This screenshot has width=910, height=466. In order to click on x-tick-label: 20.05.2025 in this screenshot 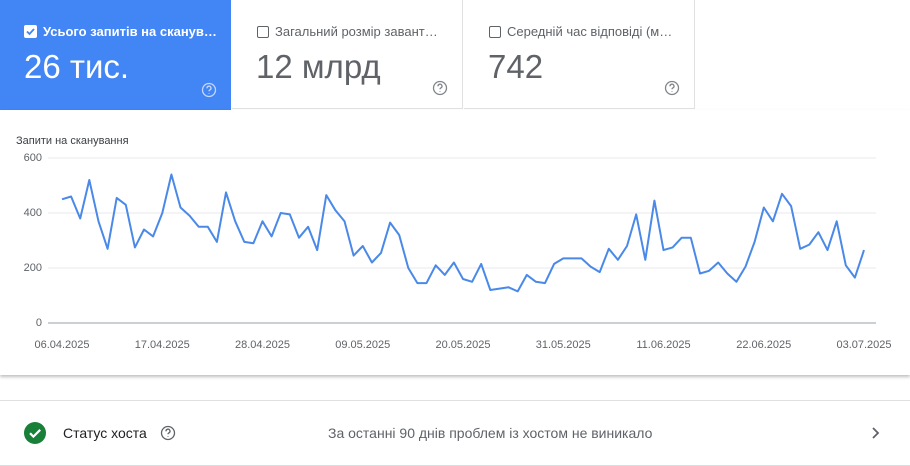, I will do `click(462, 345)`.